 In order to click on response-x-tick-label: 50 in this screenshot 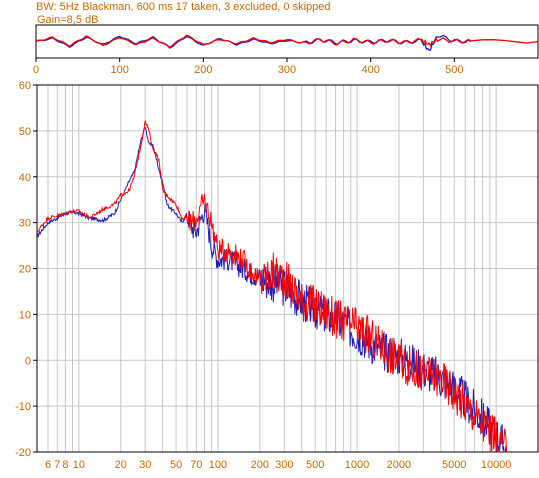, I will do `click(176, 465)`.